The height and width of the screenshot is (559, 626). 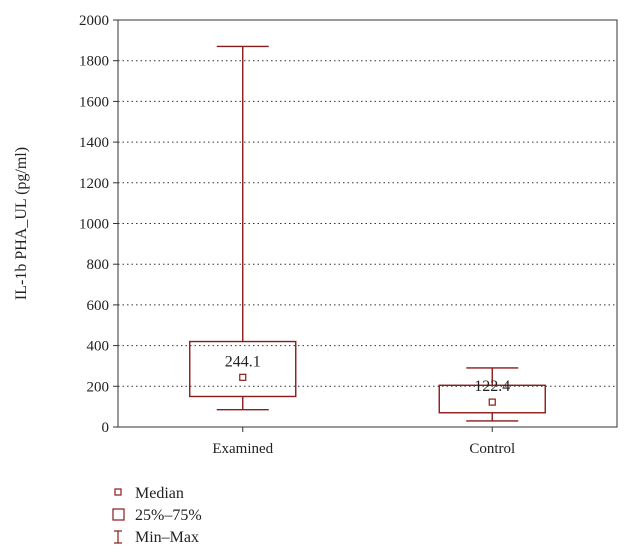 I want to click on legend-item: Min–Max, so click(x=156, y=537).